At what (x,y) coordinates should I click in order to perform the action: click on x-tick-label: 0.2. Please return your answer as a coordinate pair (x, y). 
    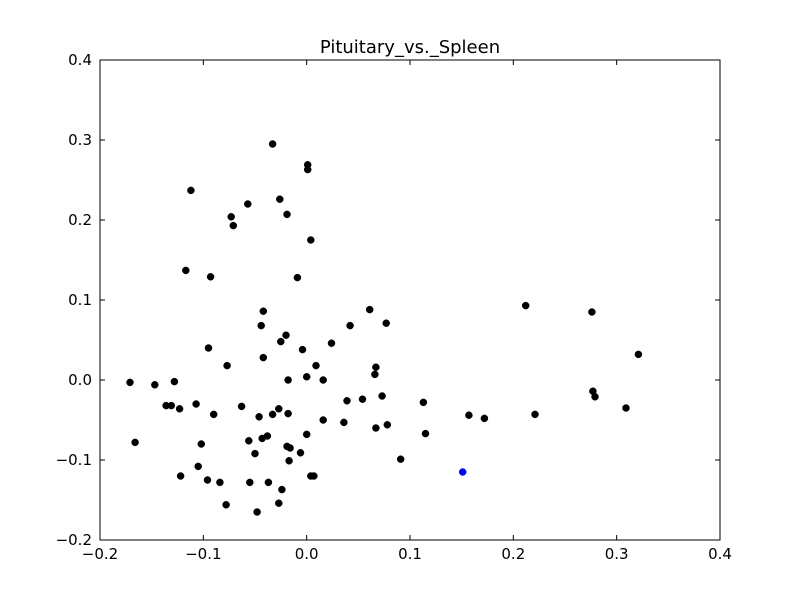
    Looking at the image, I should click on (513, 554).